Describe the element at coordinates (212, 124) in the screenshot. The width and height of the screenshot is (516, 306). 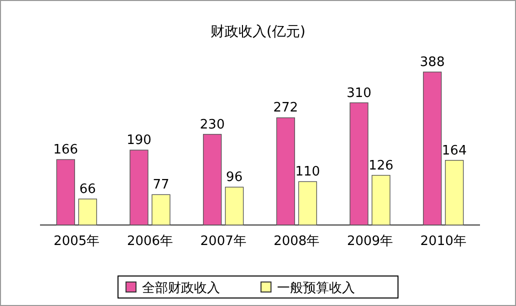
I see `data-label: 230` at that location.